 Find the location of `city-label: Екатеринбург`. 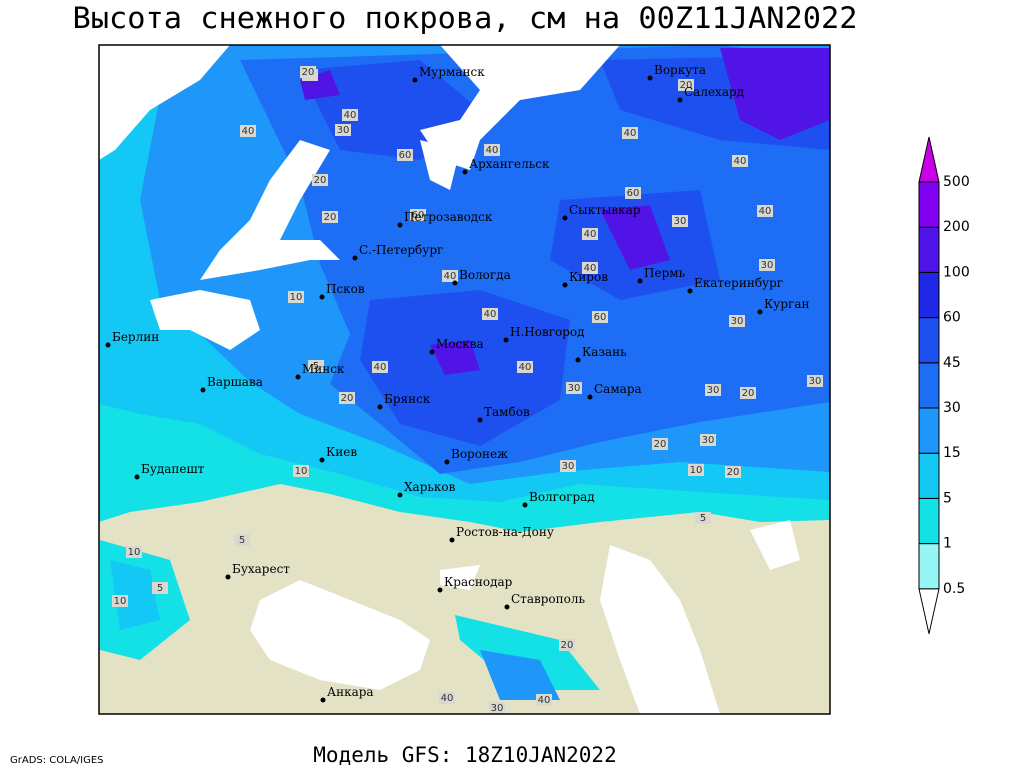

city-label: Екатеринбург is located at coordinates (738, 283).